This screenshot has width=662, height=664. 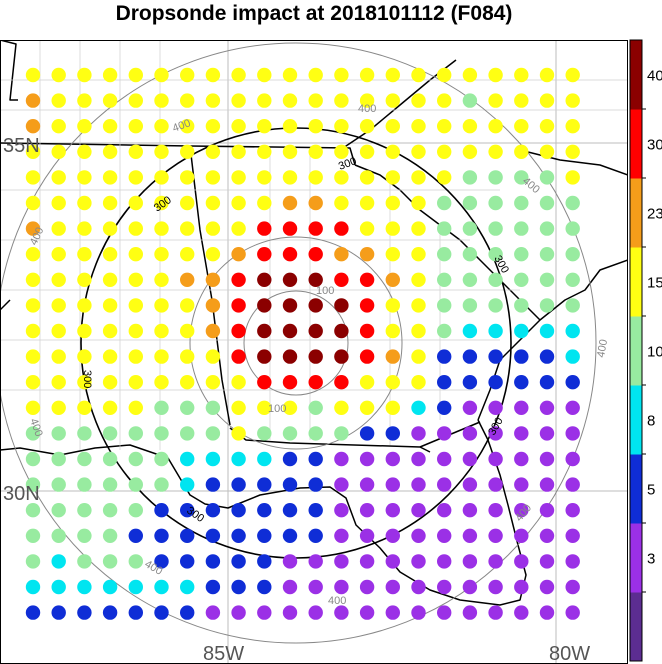 What do you see at coordinates (654, 352) in the screenshot?
I see `colorbar-label: 10` at bounding box center [654, 352].